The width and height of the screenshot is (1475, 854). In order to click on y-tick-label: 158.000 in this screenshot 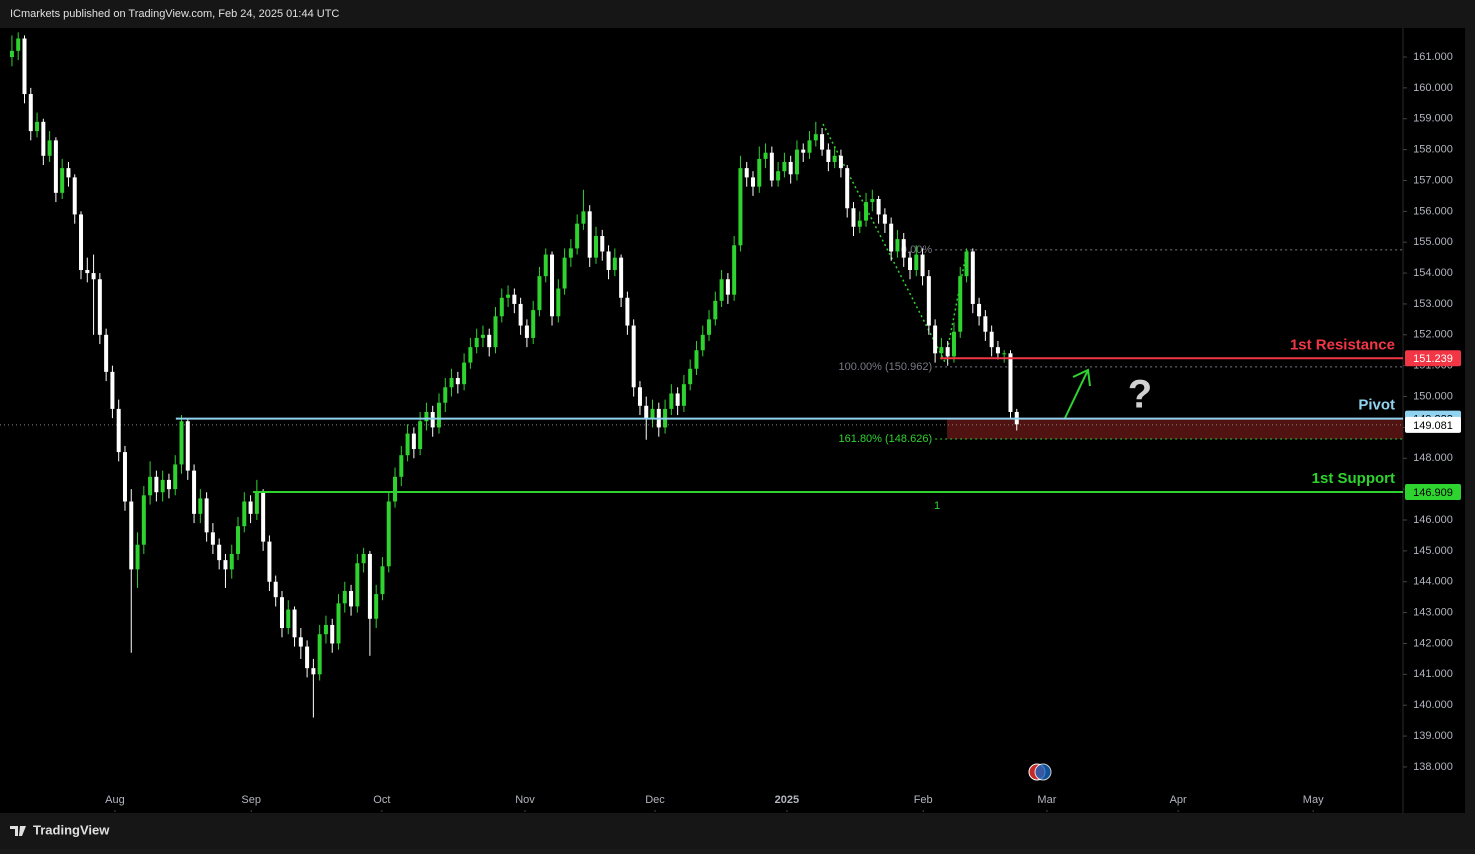, I will do `click(1433, 150)`.